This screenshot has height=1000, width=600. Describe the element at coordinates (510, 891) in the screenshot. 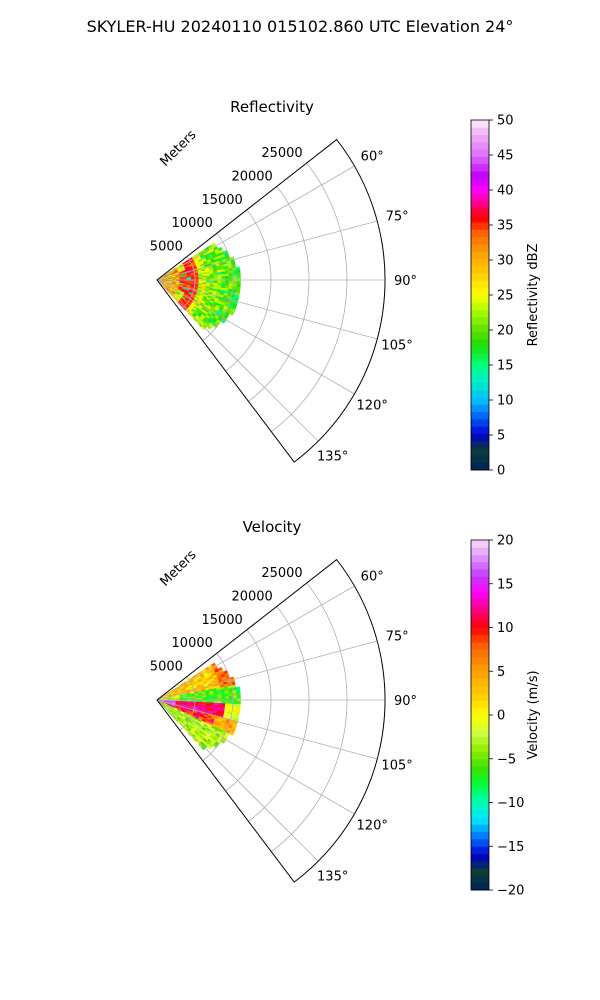

I see `colorbar-tick-label: −20` at that location.